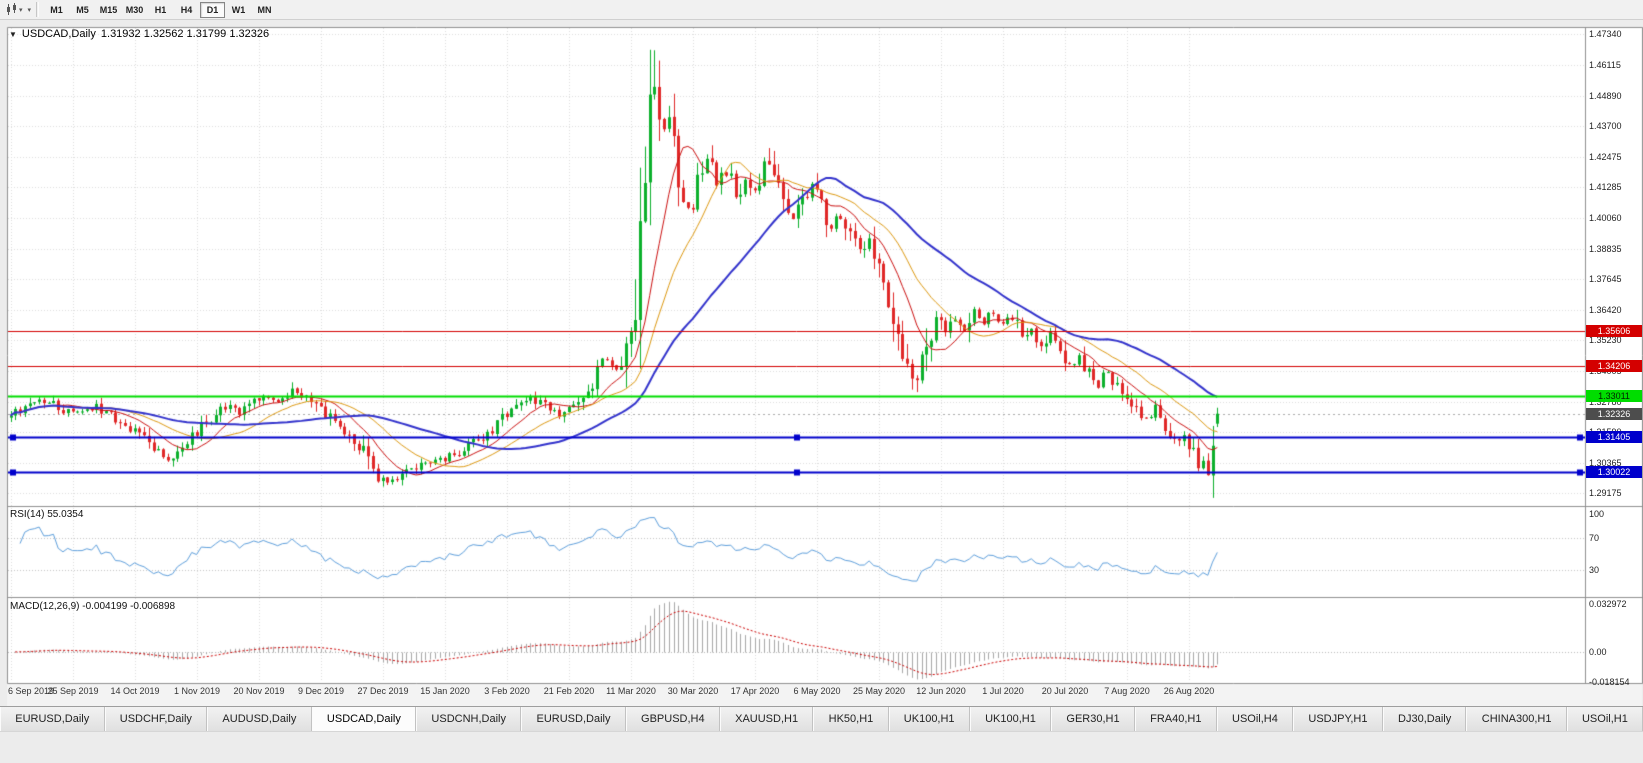  Describe the element at coordinates (259, 719) in the screenshot. I see `chart-tab-audusd-daily: AUDUSD,Daily` at that location.